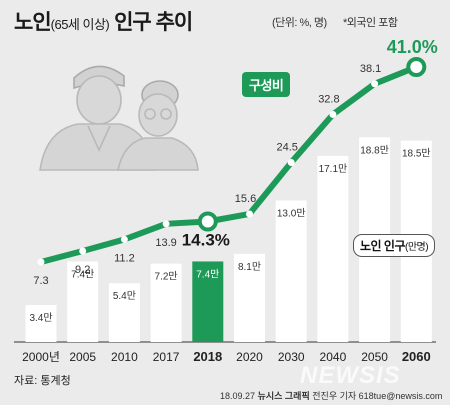 The height and width of the screenshot is (405, 450). What do you see at coordinates (33, 22) in the screenshot?
I see `title-main: 노인` at bounding box center [33, 22].